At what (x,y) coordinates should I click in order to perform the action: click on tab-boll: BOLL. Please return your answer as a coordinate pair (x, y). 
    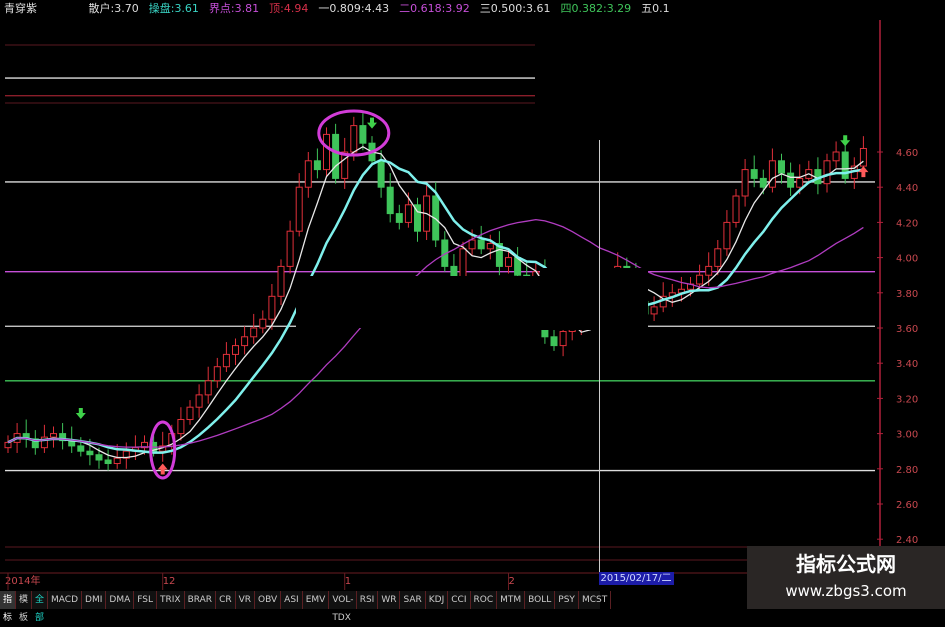
    Looking at the image, I should click on (540, 600).